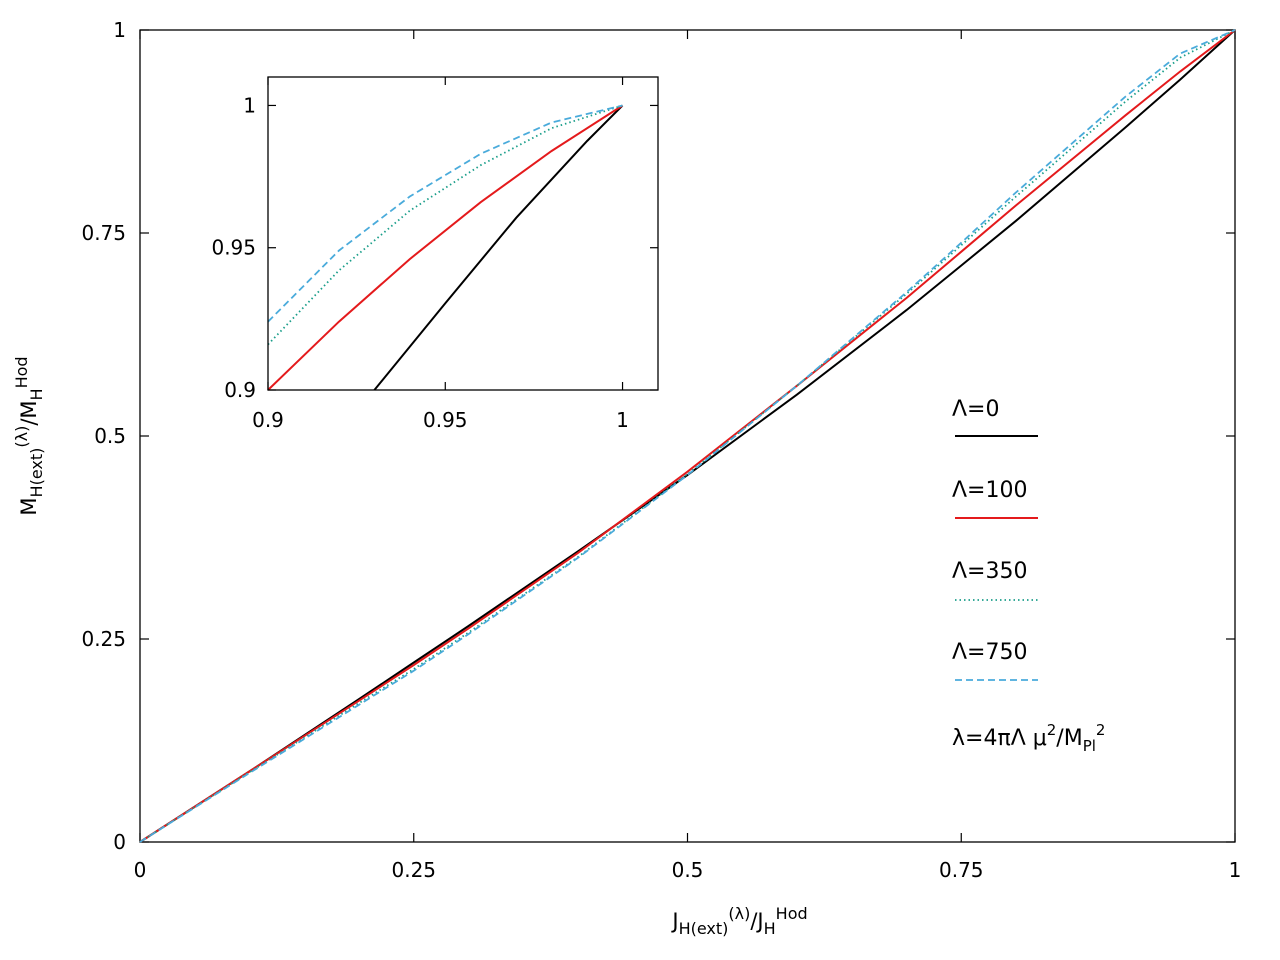 Image resolution: width=1280 pixels, height=960 pixels. I want to click on inset-x-tick-label: 0.9, so click(268, 420).